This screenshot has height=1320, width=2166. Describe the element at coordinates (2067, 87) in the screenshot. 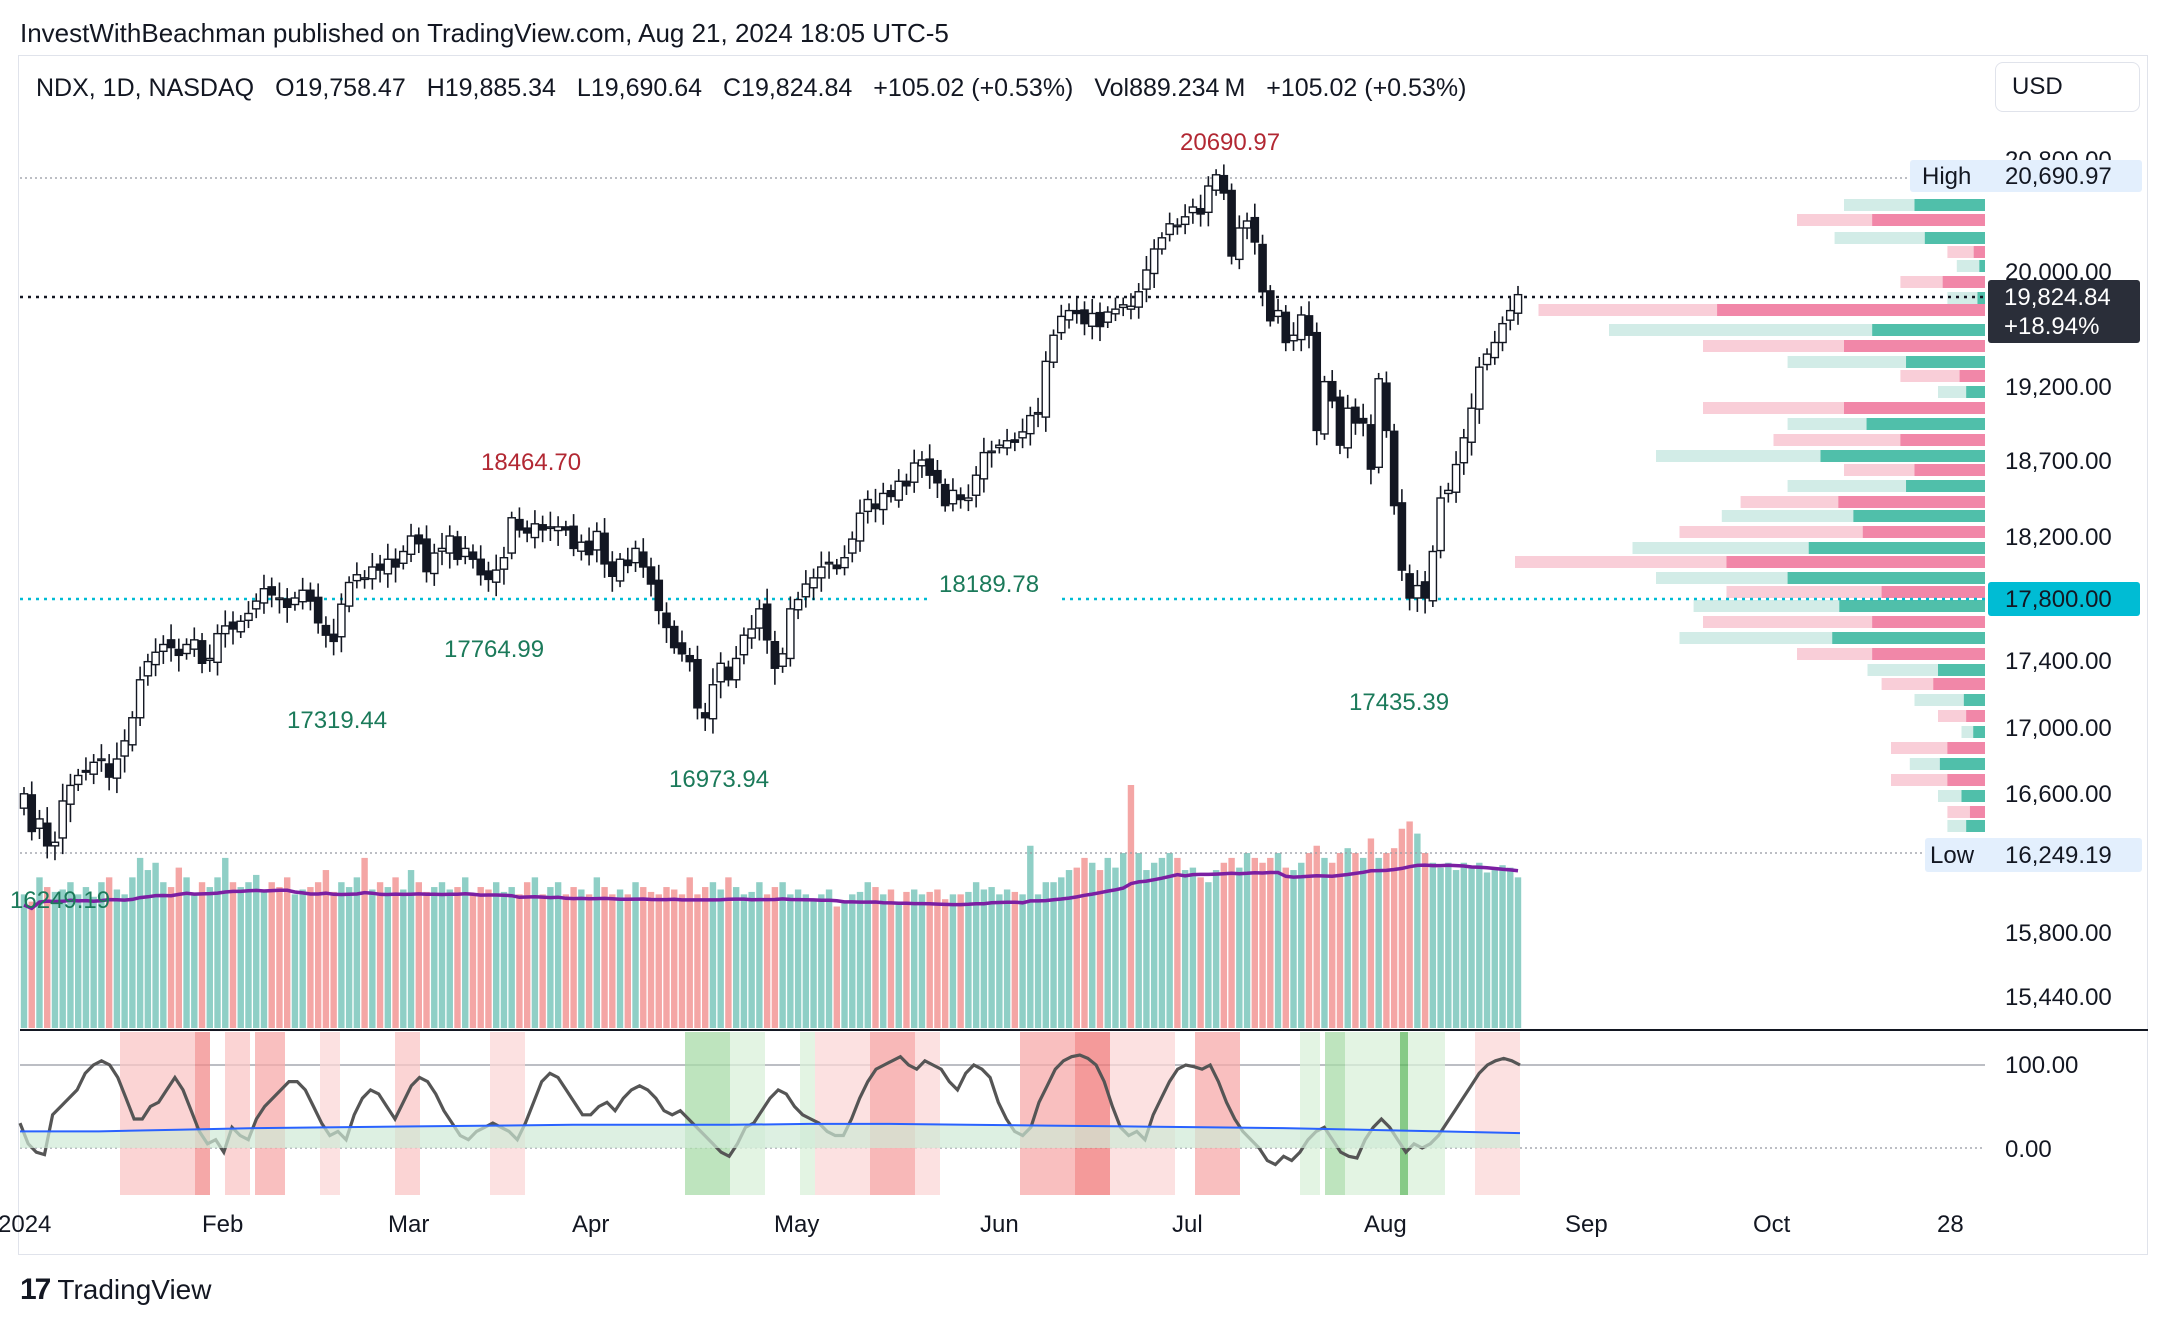

I see `currency-selector: USD` at that location.